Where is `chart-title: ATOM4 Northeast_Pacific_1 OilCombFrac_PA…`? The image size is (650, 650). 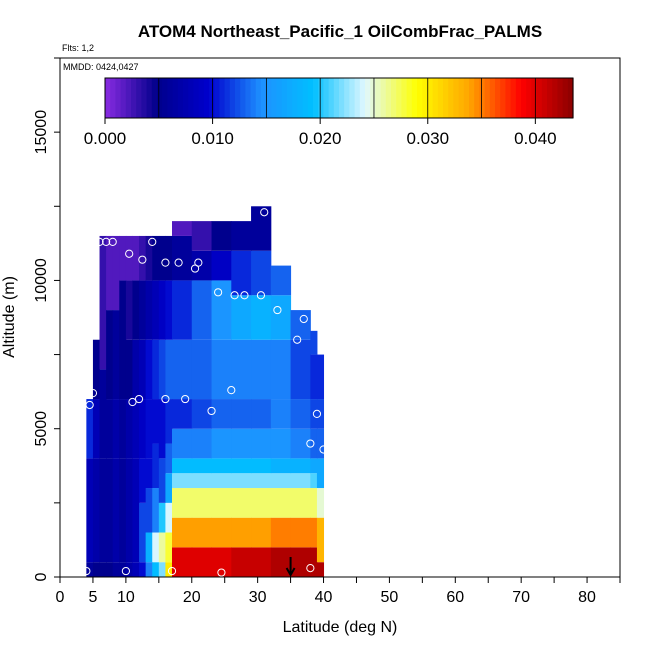
chart-title: ATOM4 Northeast_Pacific_1 OilCombFrac_PA… is located at coordinates (340, 31).